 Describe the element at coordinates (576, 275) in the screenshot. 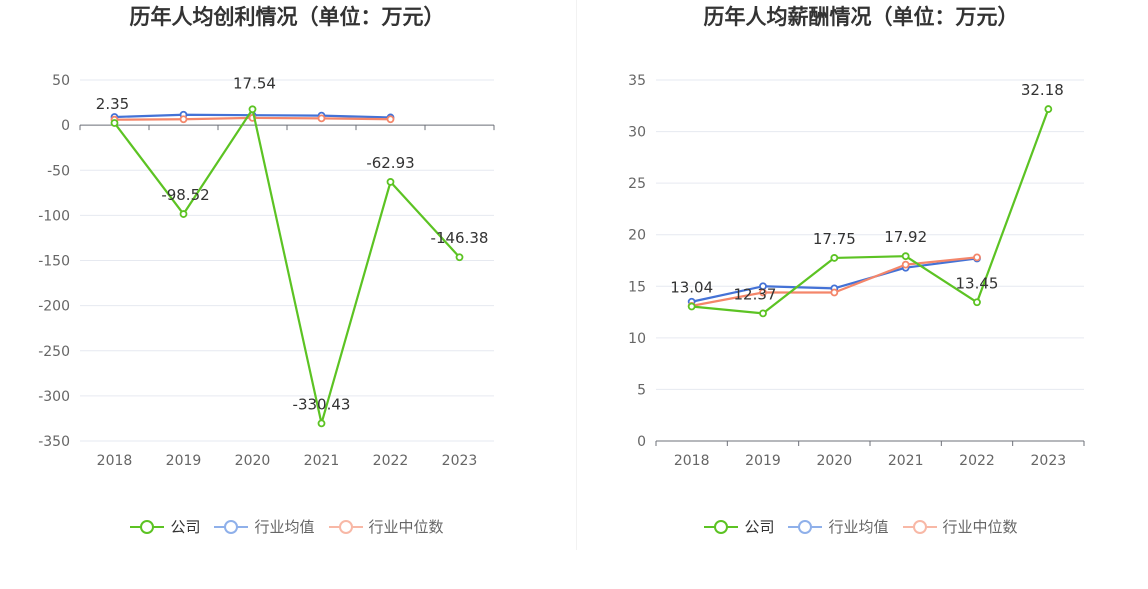

I see `panel-divider` at that location.